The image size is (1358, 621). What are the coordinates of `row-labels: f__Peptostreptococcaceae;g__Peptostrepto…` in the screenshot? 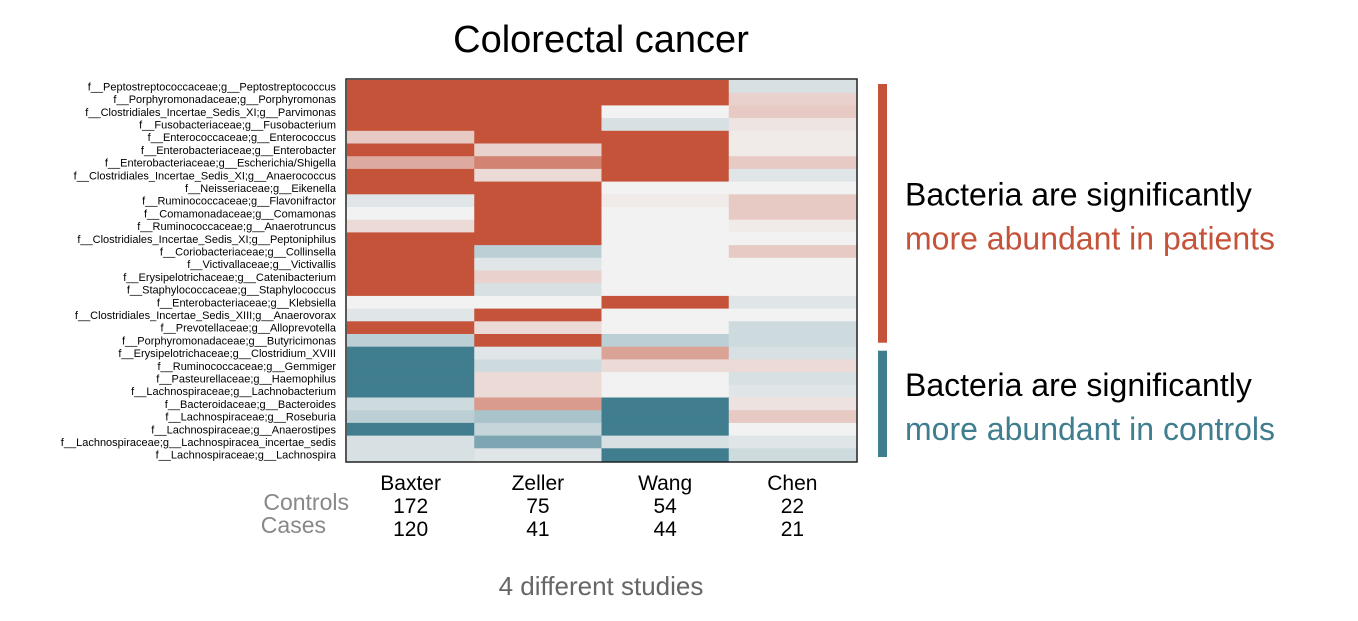 It's located at (199, 271).